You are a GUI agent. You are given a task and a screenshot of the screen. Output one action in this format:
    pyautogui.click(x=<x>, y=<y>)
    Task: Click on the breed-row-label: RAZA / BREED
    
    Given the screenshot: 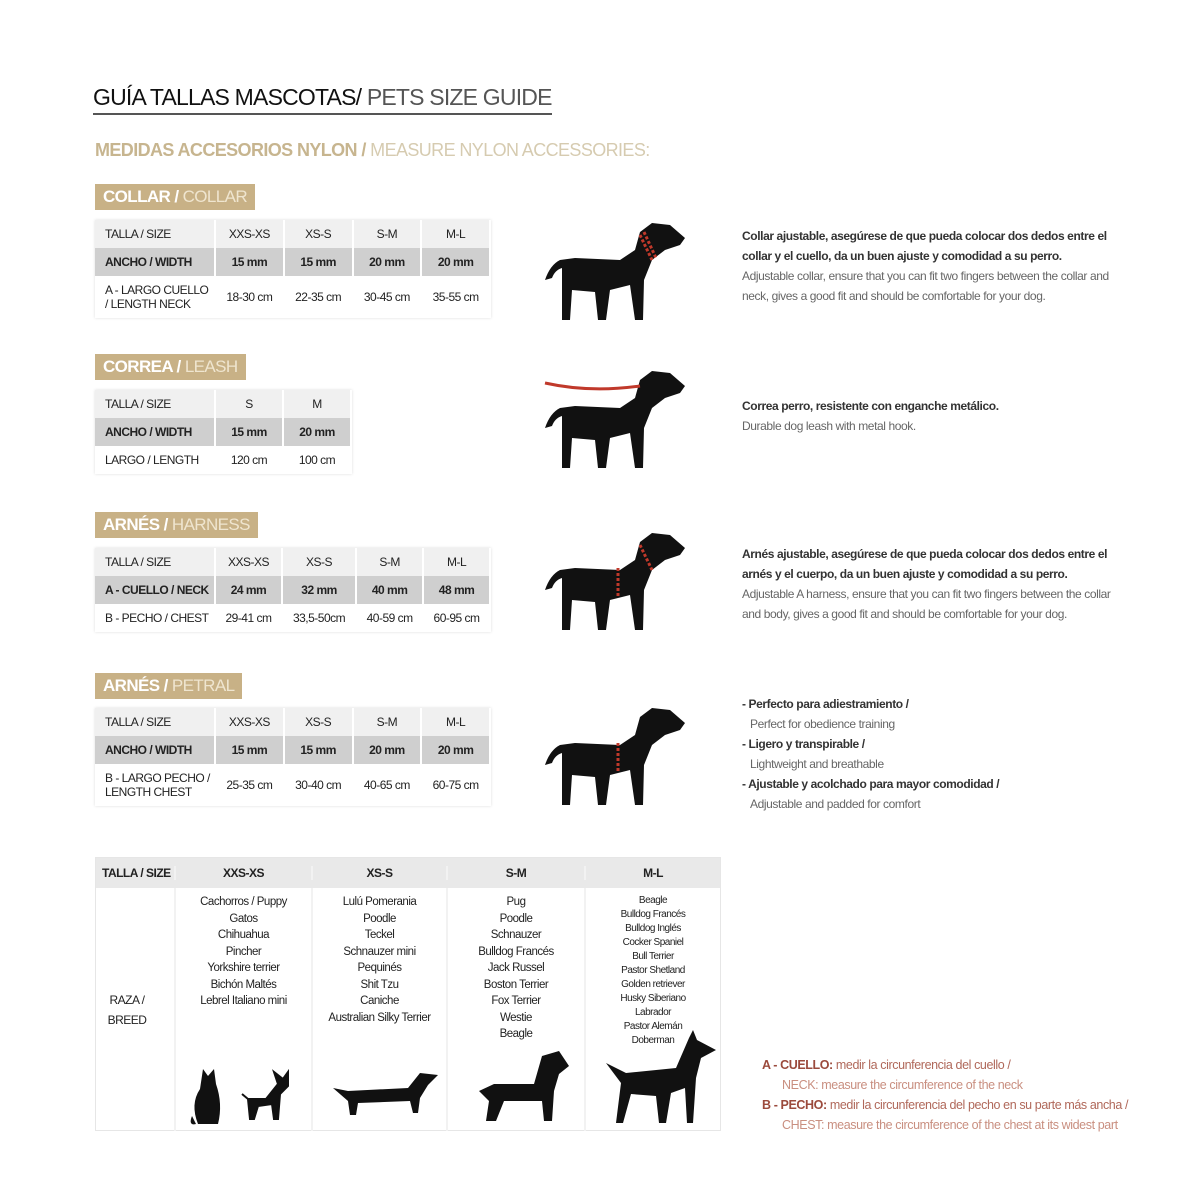 What is the action you would take?
    pyautogui.click(x=136, y=1009)
    